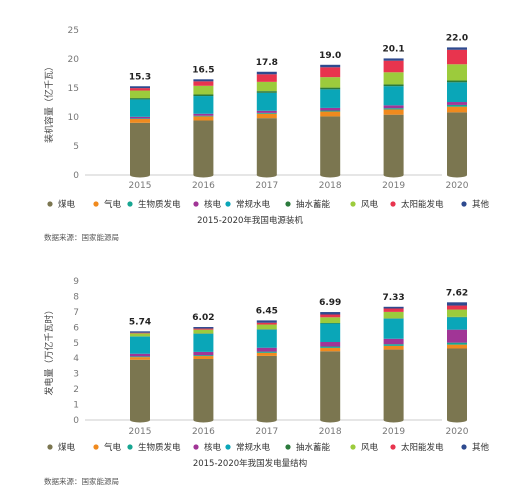 This screenshot has width=513, height=502. I want to click on stacked-bar-2020, so click(457, 362).